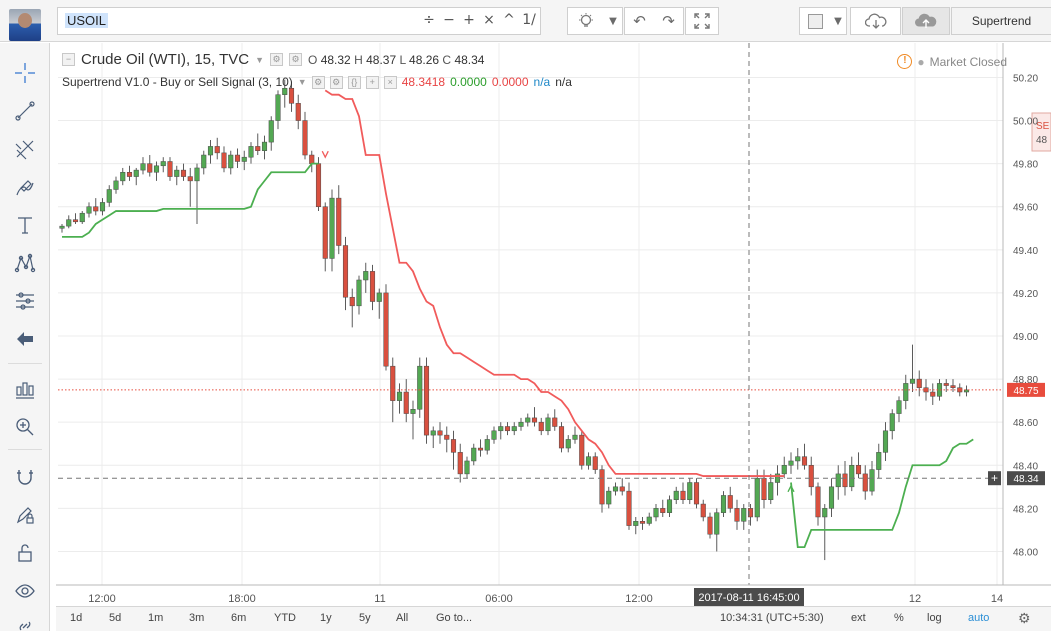  I want to click on cloud-download-icon, so click(875, 21).